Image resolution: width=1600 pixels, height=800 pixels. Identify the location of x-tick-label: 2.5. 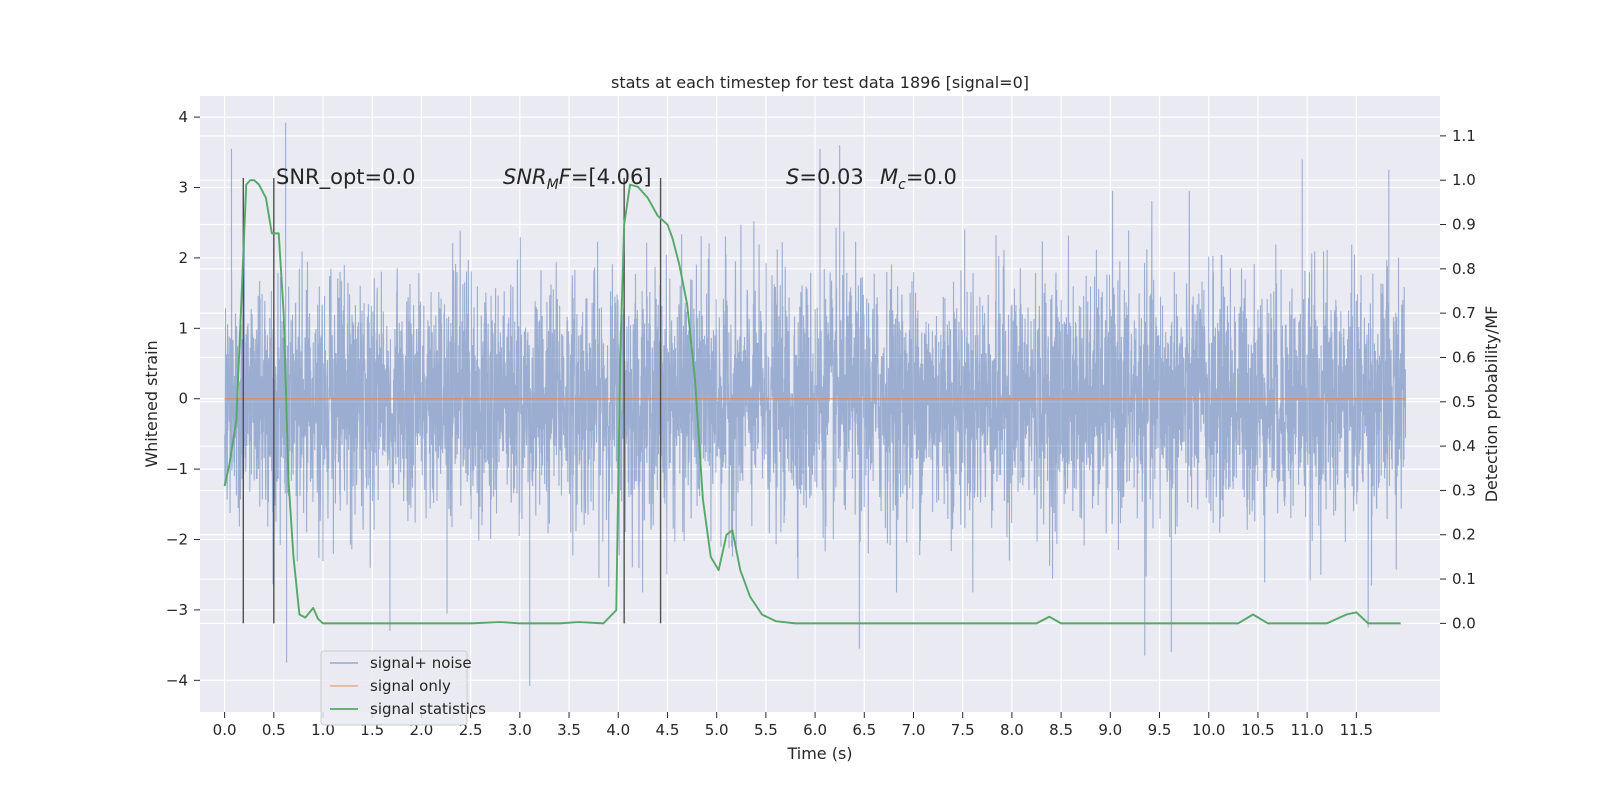
(471, 730).